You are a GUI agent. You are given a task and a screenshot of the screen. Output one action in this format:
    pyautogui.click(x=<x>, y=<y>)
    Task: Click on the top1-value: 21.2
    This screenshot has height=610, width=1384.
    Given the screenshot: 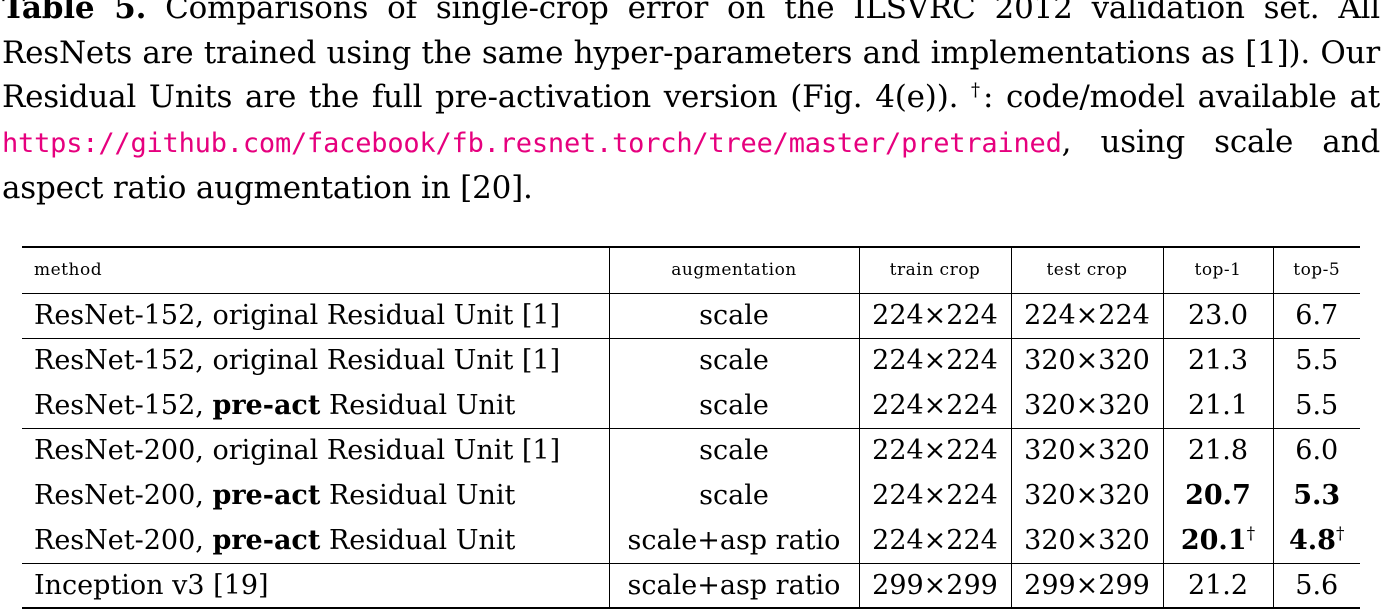 What is the action you would take?
    pyautogui.click(x=1218, y=585)
    